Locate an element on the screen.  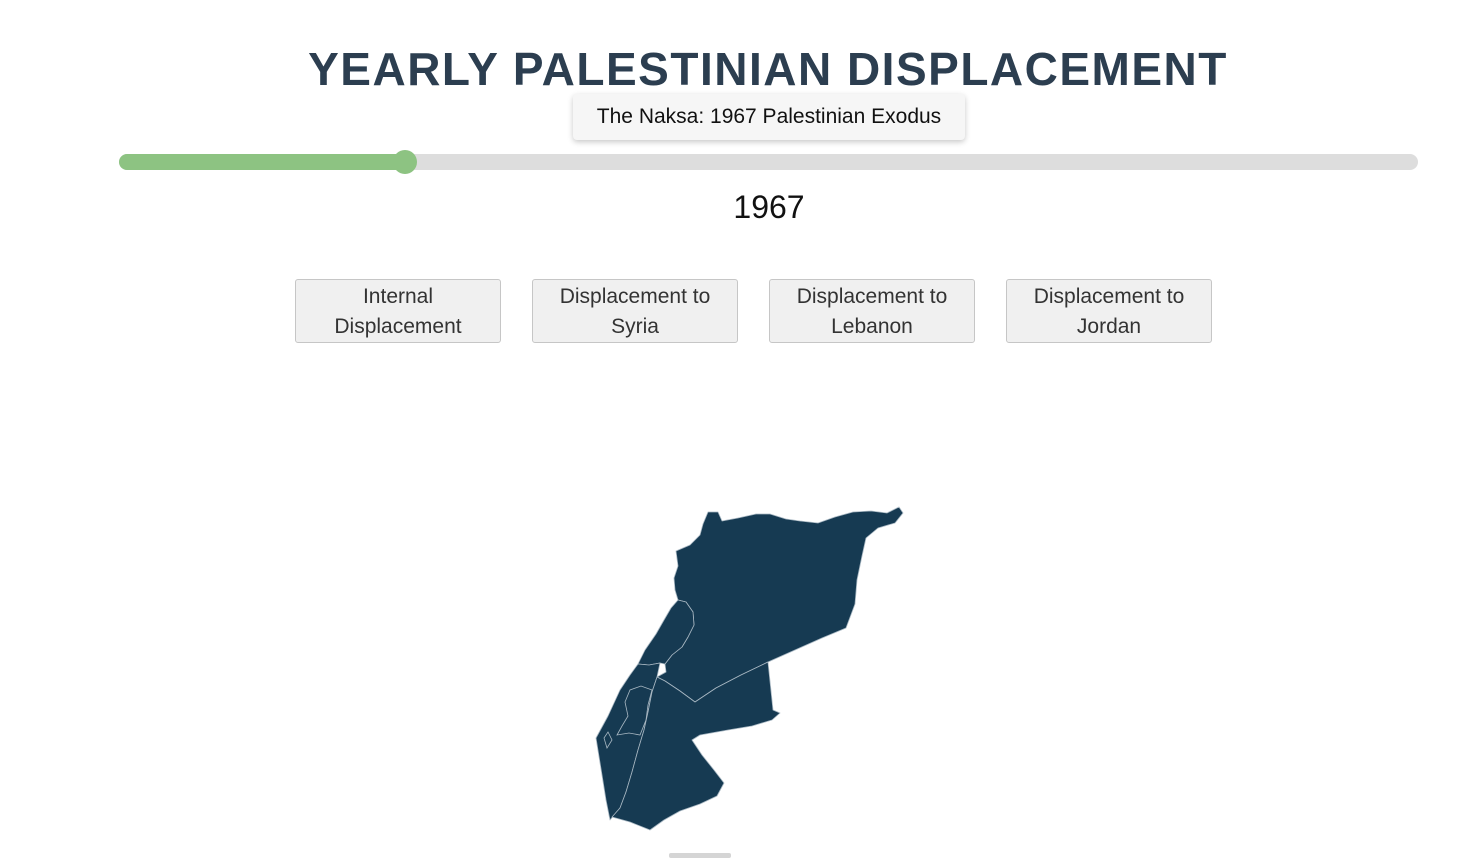
year-slider-fill is located at coordinates (266, 162).